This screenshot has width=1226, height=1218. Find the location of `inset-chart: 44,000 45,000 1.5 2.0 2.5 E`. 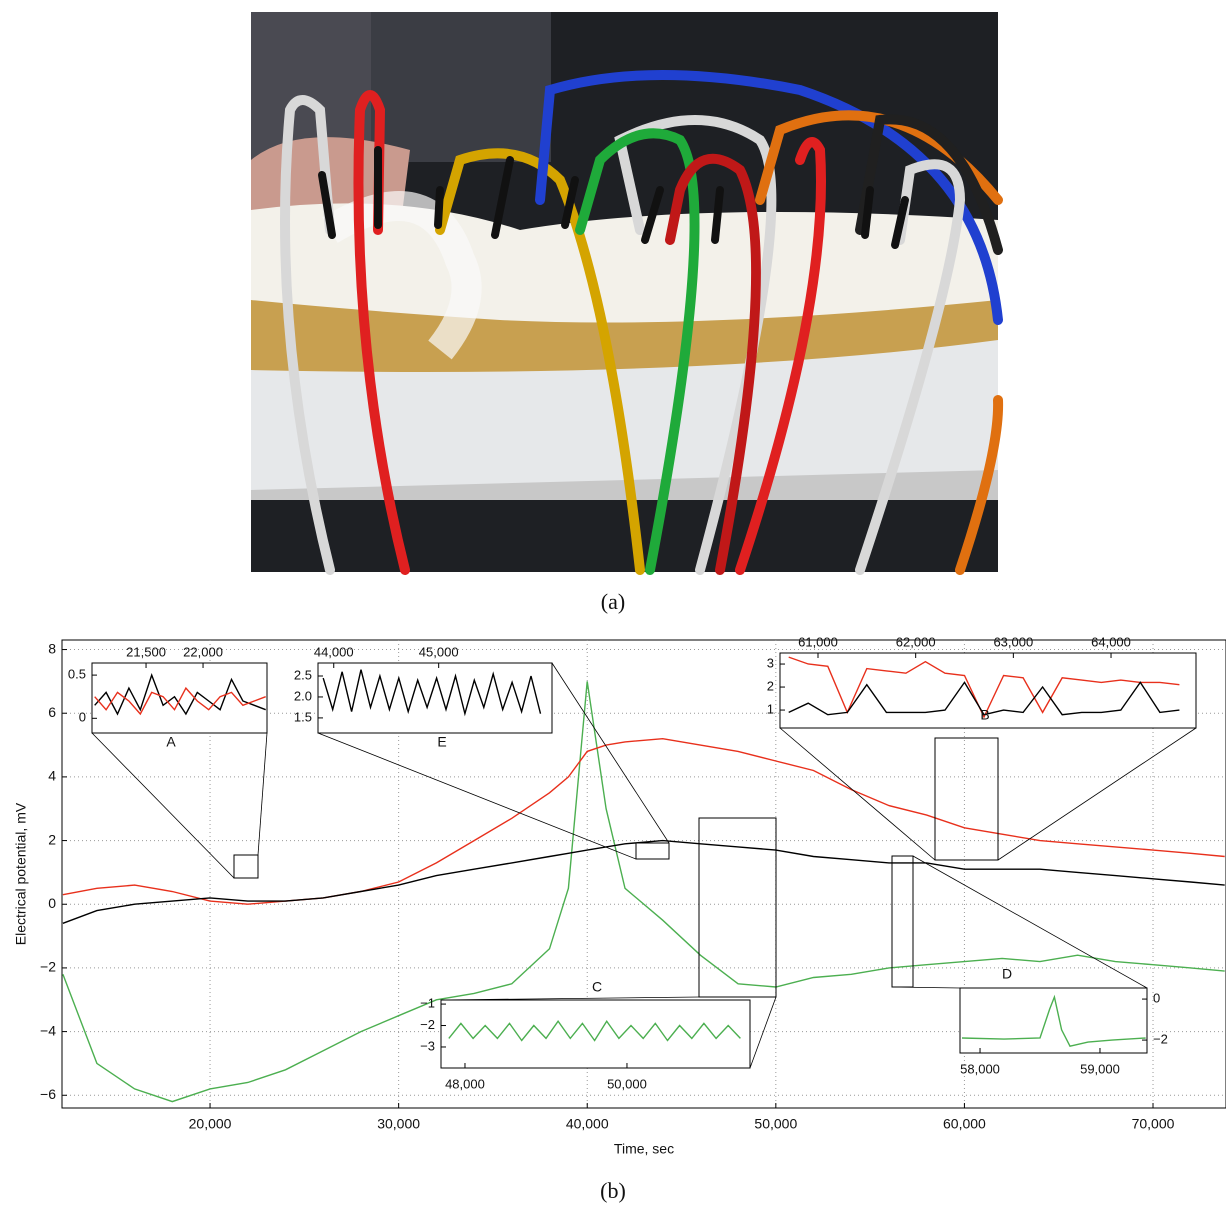

inset-chart: 44,000 45,000 1.5 2.0 2.5 E is located at coordinates (423, 697).